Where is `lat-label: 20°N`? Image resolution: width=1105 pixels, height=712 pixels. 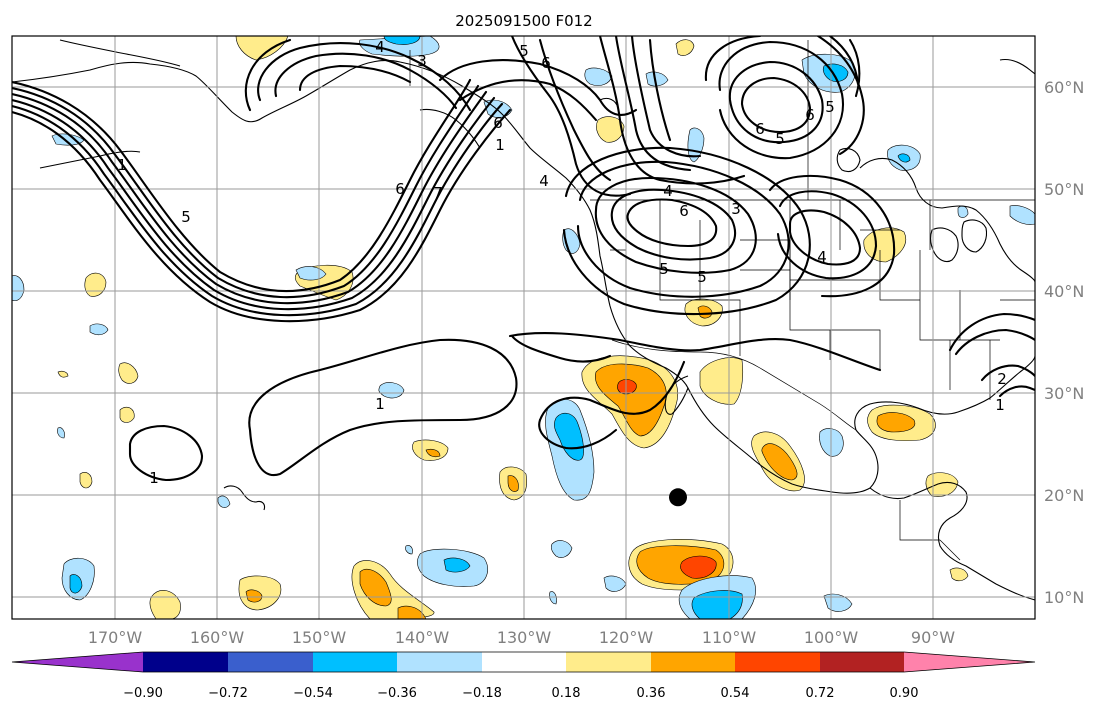
lat-label: 20°N is located at coordinates (1064, 495).